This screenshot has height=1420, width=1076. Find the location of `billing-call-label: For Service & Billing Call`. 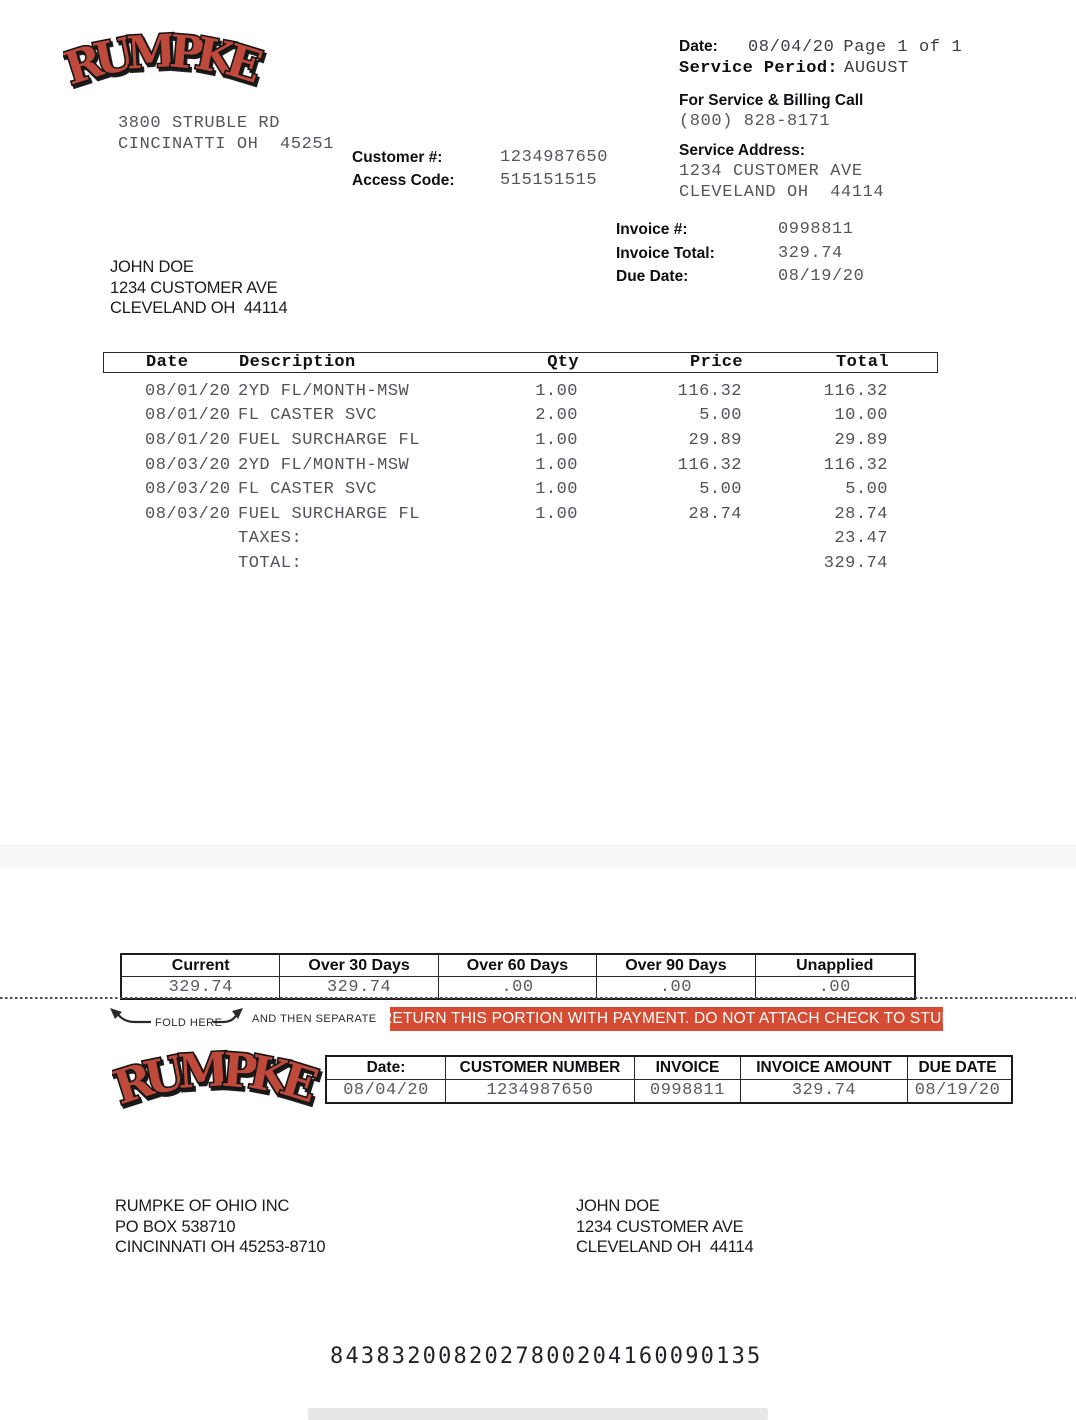

billing-call-label: For Service & Billing Call is located at coordinates (771, 100).